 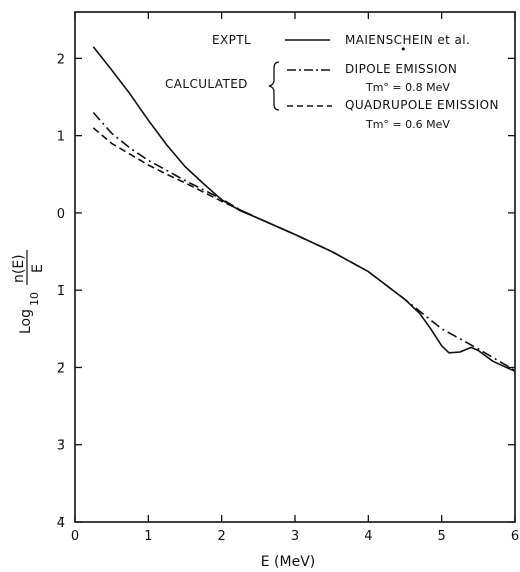 What do you see at coordinates (19, 268) in the screenshot?
I see `y-axis-label-num: n(E)` at bounding box center [19, 268].